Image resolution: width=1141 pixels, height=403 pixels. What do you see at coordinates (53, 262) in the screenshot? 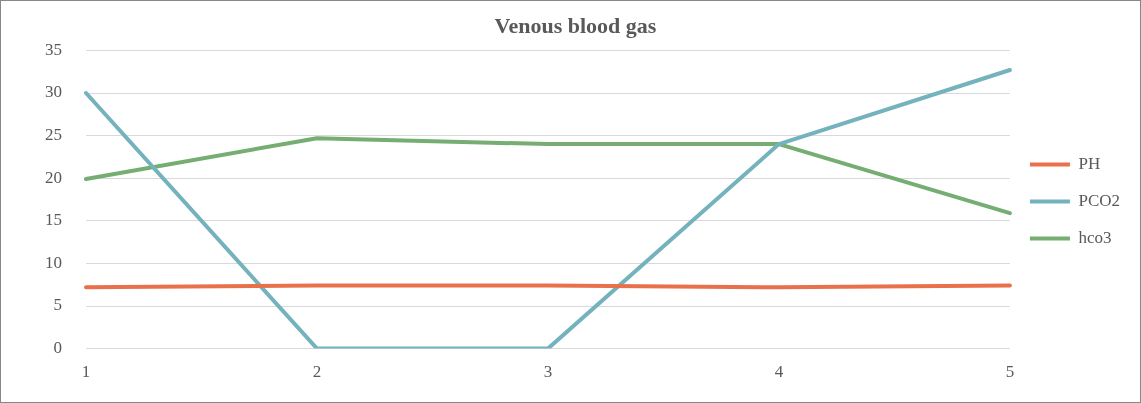
I see `y-tick-label: 10` at bounding box center [53, 262].